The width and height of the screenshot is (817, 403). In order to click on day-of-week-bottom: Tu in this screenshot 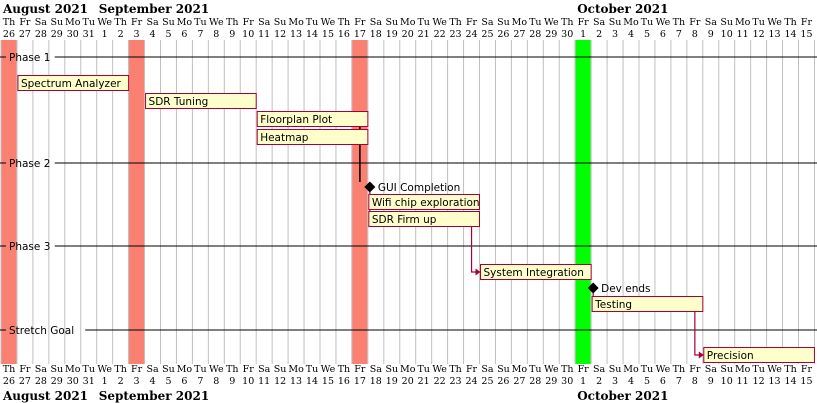, I will do `click(647, 369)`.